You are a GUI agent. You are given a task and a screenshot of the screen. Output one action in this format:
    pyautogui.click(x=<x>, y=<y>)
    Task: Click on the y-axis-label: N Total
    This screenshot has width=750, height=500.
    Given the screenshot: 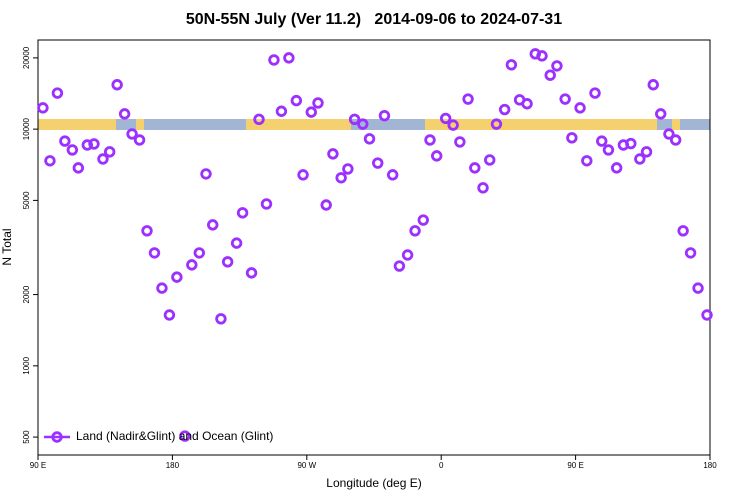 What is the action you would take?
    pyautogui.click(x=7, y=246)
    